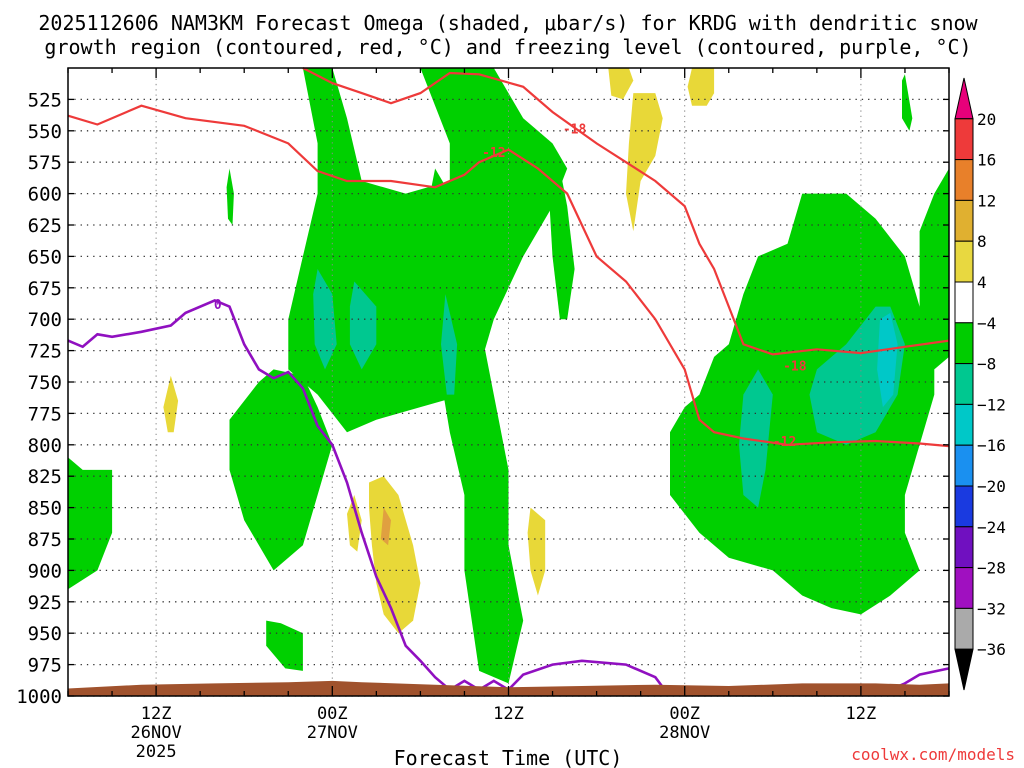 The image size is (1024, 768). Describe the element at coordinates (986, 323) in the screenshot. I see `colorbar-label-5: −4` at that location.